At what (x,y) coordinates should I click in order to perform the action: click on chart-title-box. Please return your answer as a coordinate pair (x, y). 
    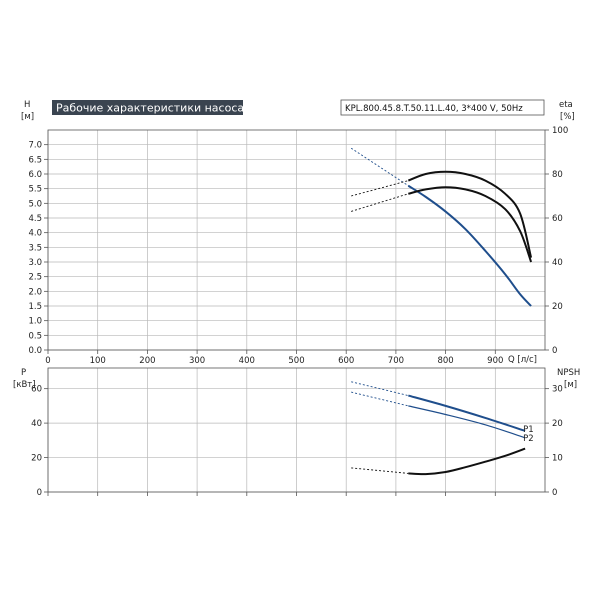
    Looking at the image, I should click on (147, 107).